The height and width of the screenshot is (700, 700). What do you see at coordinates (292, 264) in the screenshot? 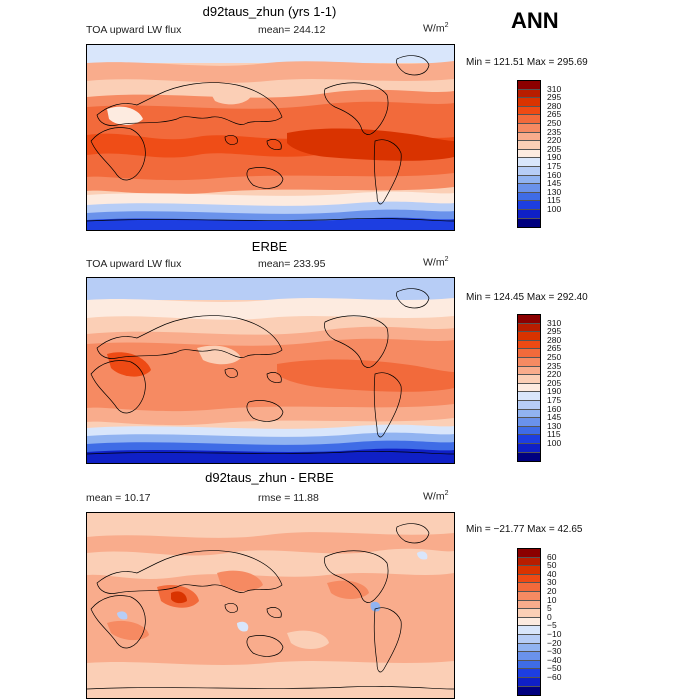
I see `panel-2-mean: mean= 233.95` at bounding box center [292, 264].